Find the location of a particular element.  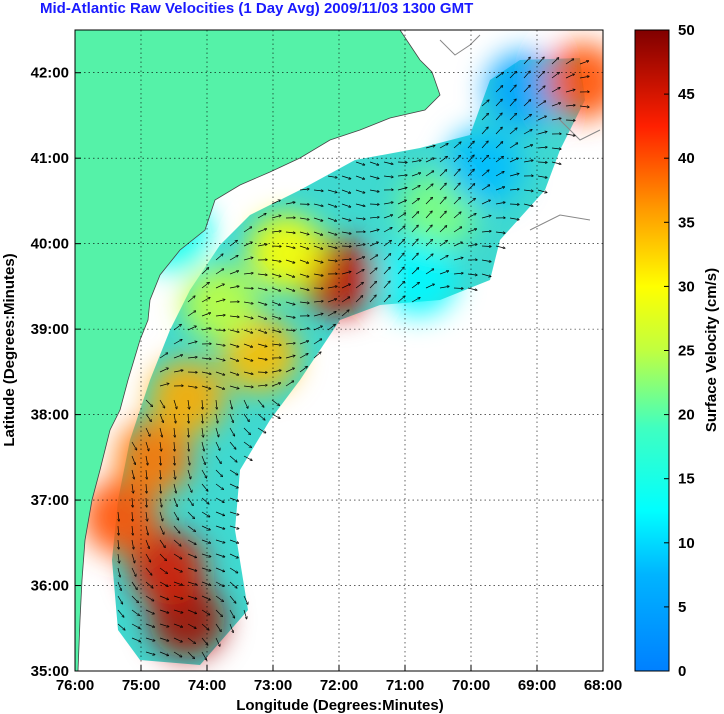

colorbar is located at coordinates (652, 350).